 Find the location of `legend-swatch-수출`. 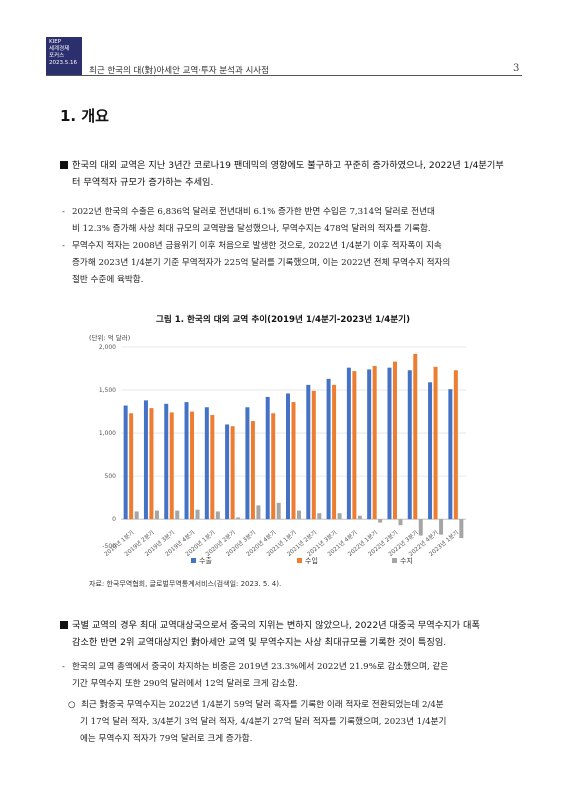

legend-swatch-수출 is located at coordinates (193, 560).